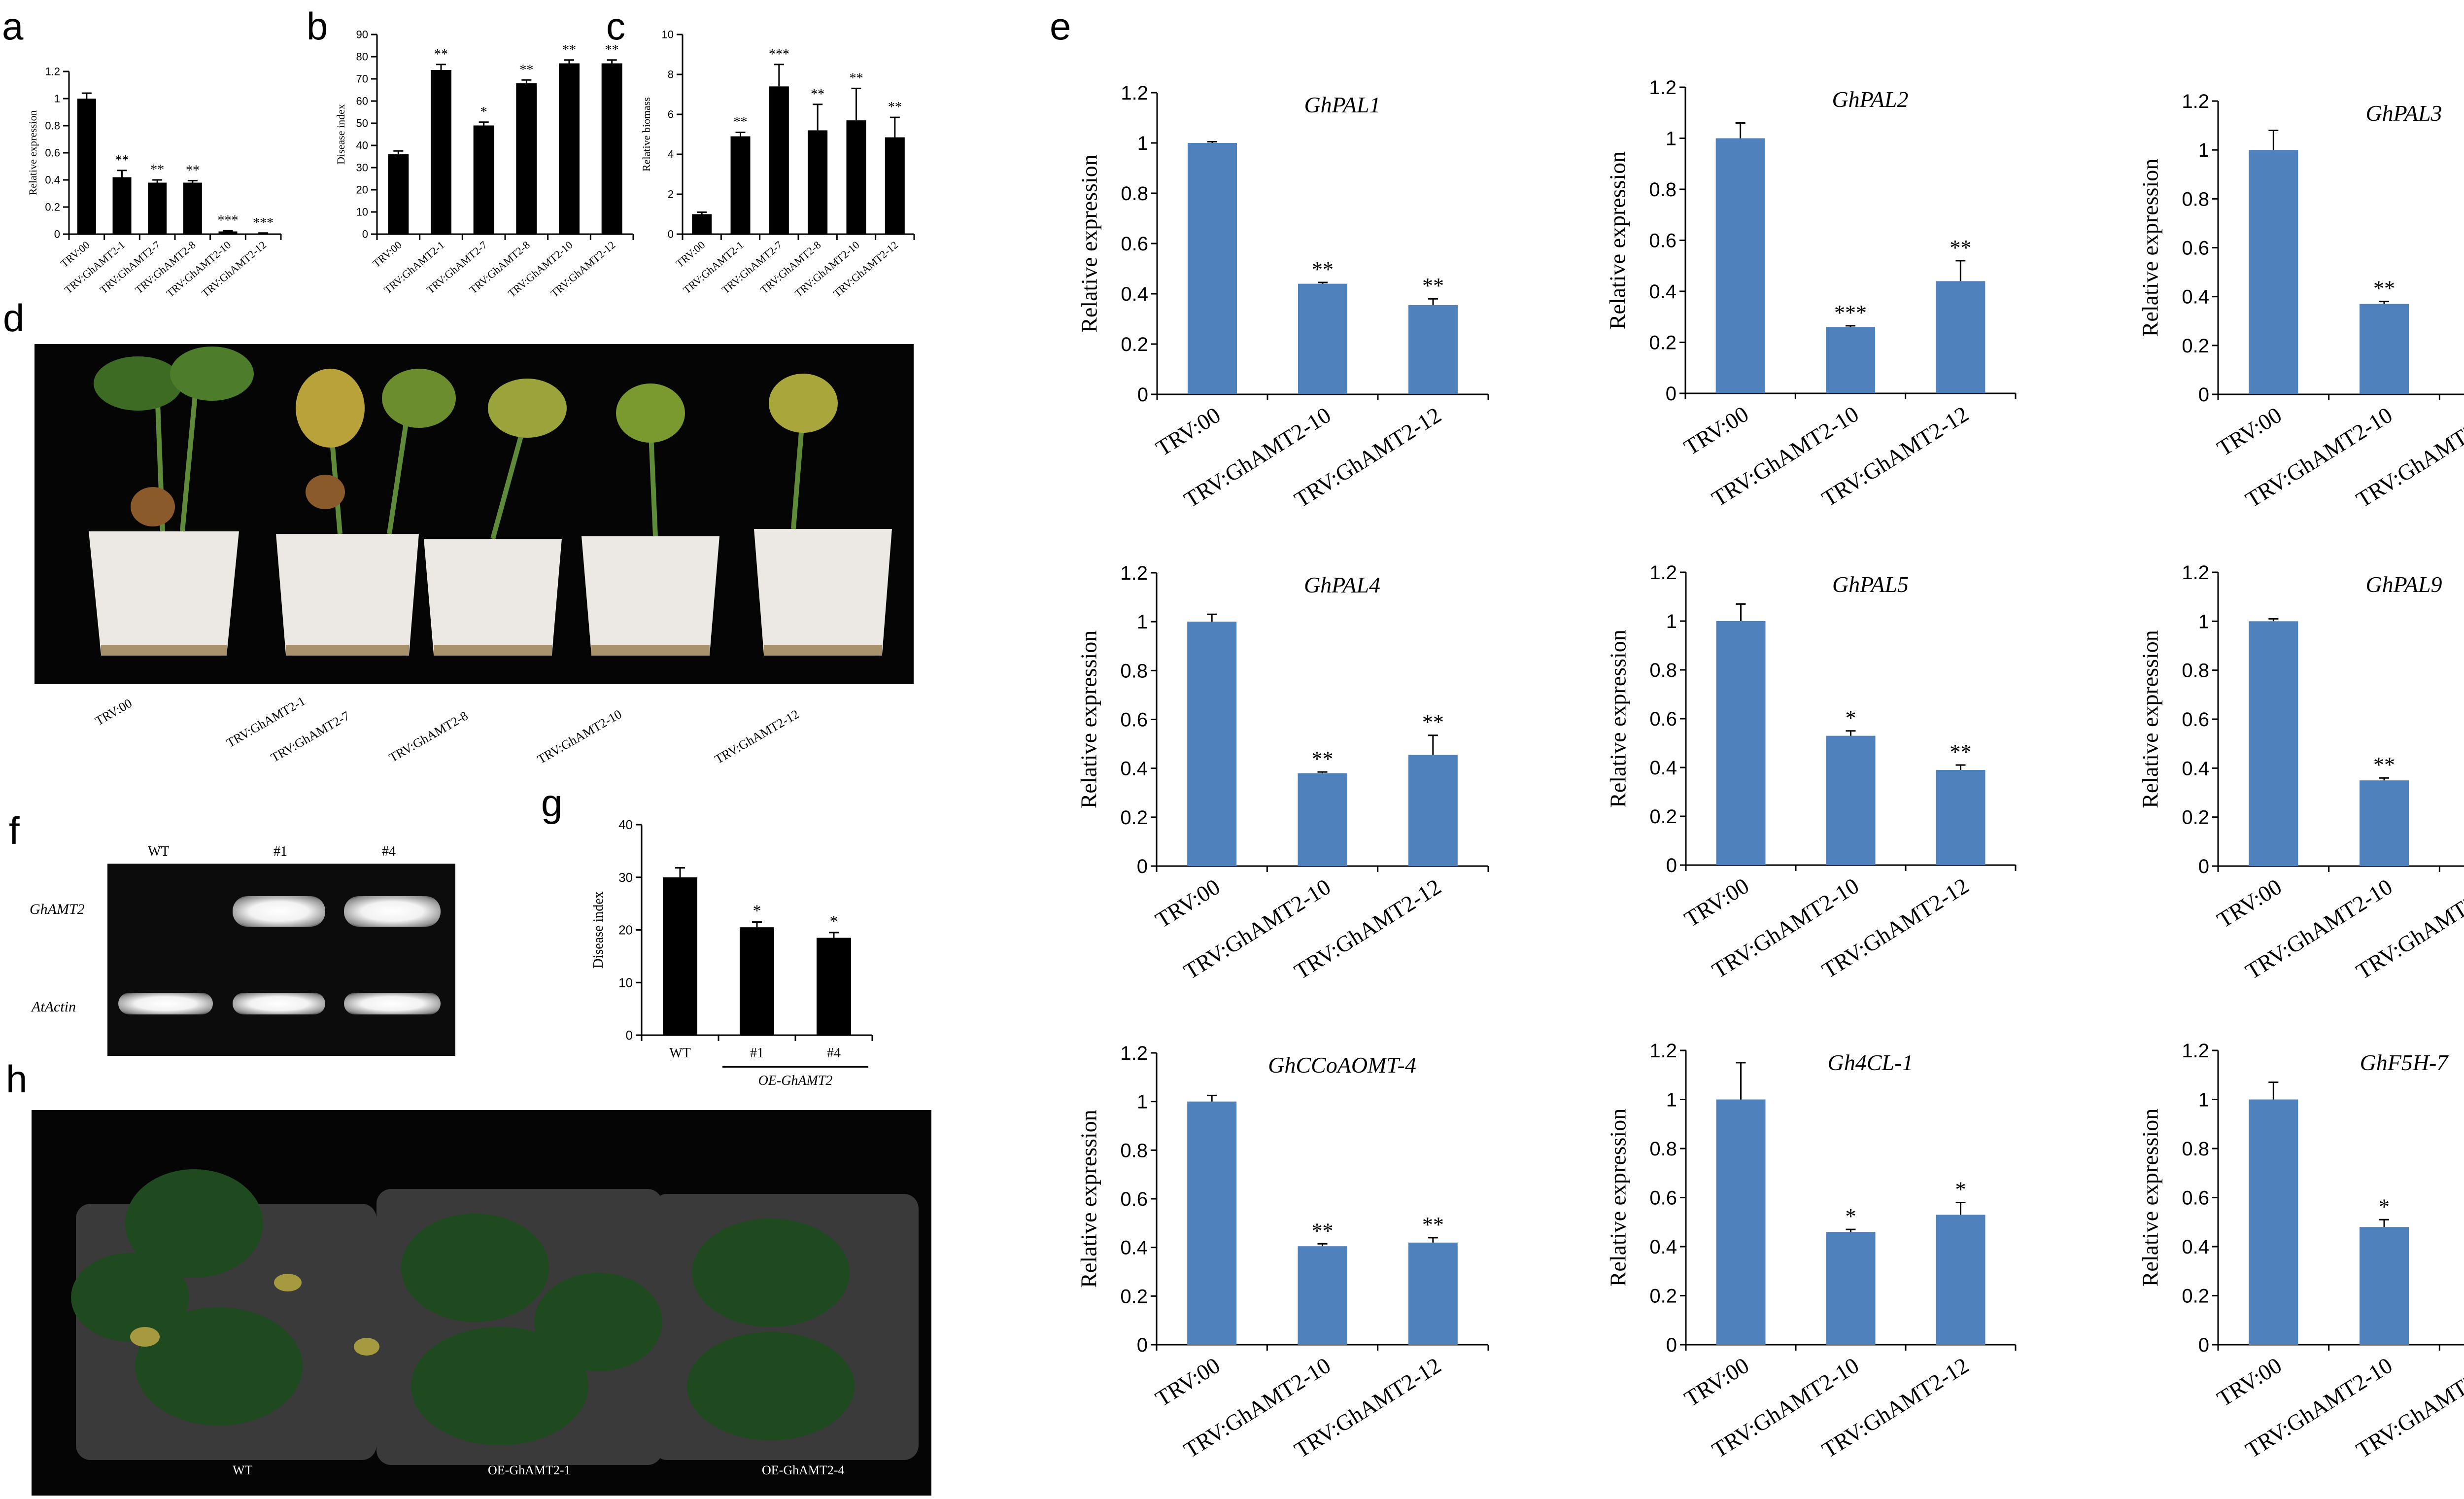 This screenshot has height=1499, width=2464. I want to click on significance-label: ***, so click(1850, 313).